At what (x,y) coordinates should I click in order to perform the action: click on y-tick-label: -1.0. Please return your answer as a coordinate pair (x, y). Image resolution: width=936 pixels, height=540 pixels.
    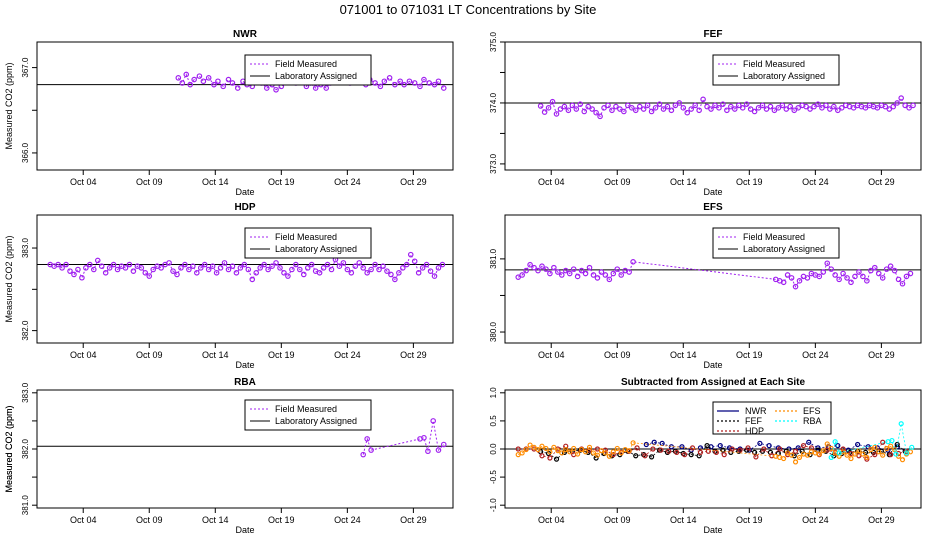
    Looking at the image, I should click on (493, 505).